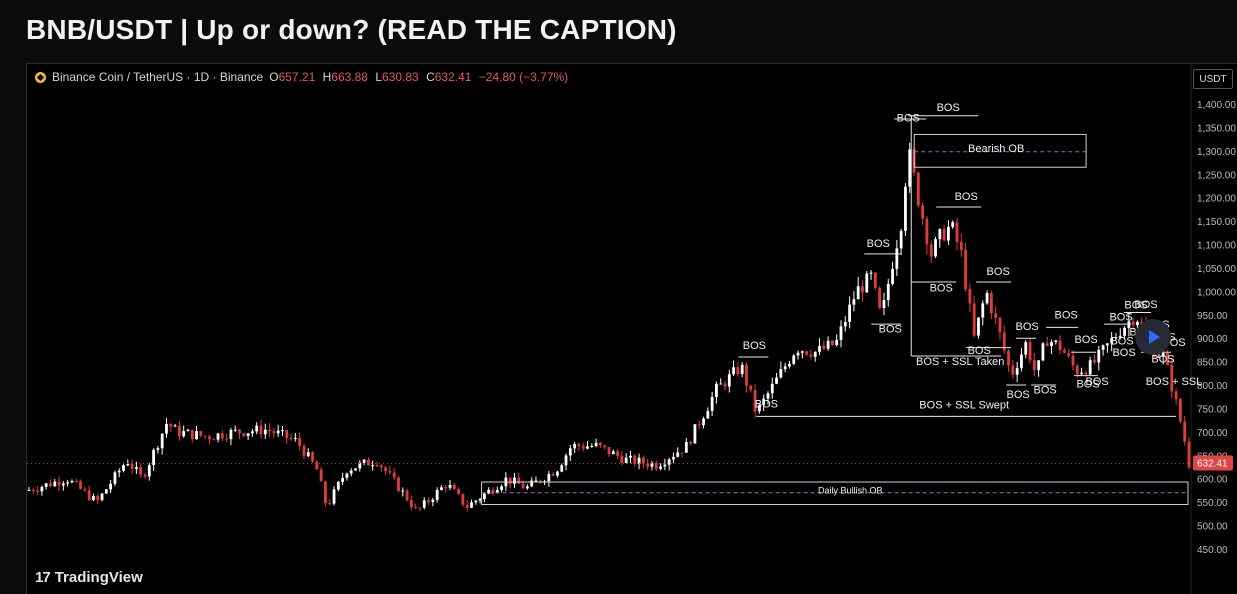  What do you see at coordinates (400, 77) in the screenshot?
I see `ohlc-low: 630.83` at bounding box center [400, 77].